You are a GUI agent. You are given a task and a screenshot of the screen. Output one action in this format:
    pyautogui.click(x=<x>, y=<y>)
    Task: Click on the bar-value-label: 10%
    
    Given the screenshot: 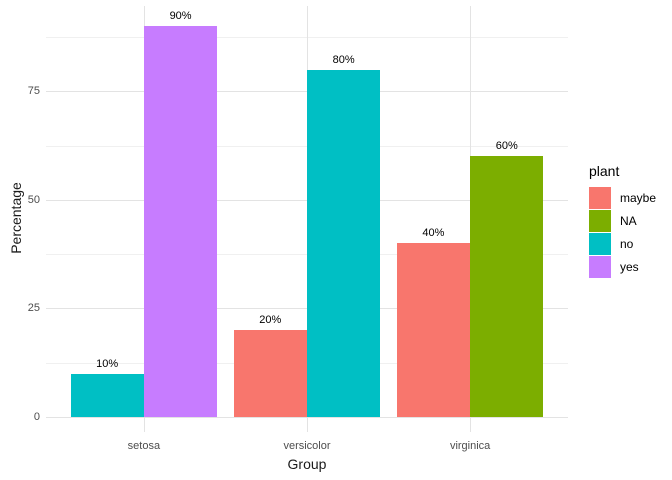 What is the action you would take?
    pyautogui.click(x=107, y=363)
    